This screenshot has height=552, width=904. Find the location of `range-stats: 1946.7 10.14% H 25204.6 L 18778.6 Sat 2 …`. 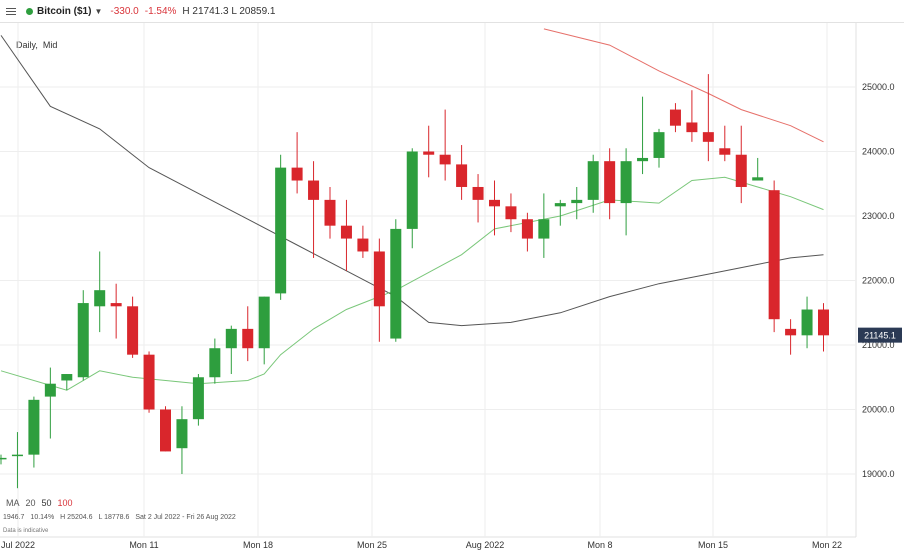

range-stats: 1946.7 10.14% H 25204.6 L 18778.6 Sat 2 … is located at coordinates (119, 517).